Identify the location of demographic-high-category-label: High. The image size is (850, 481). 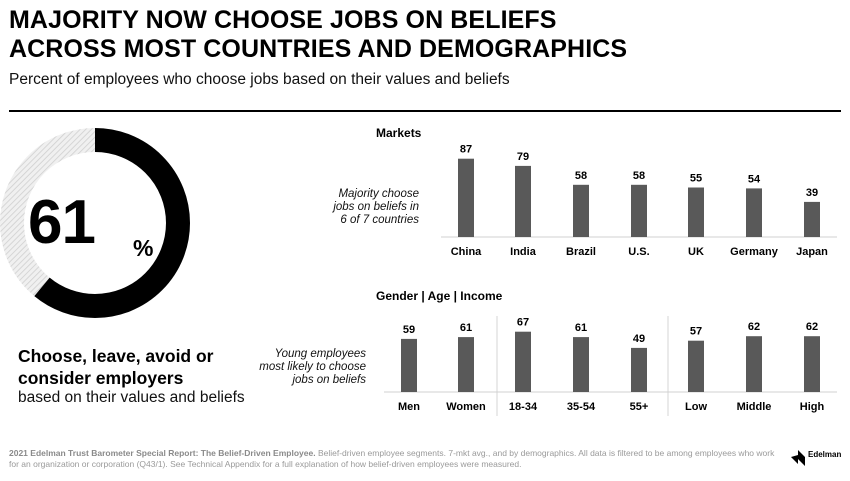
(812, 407).